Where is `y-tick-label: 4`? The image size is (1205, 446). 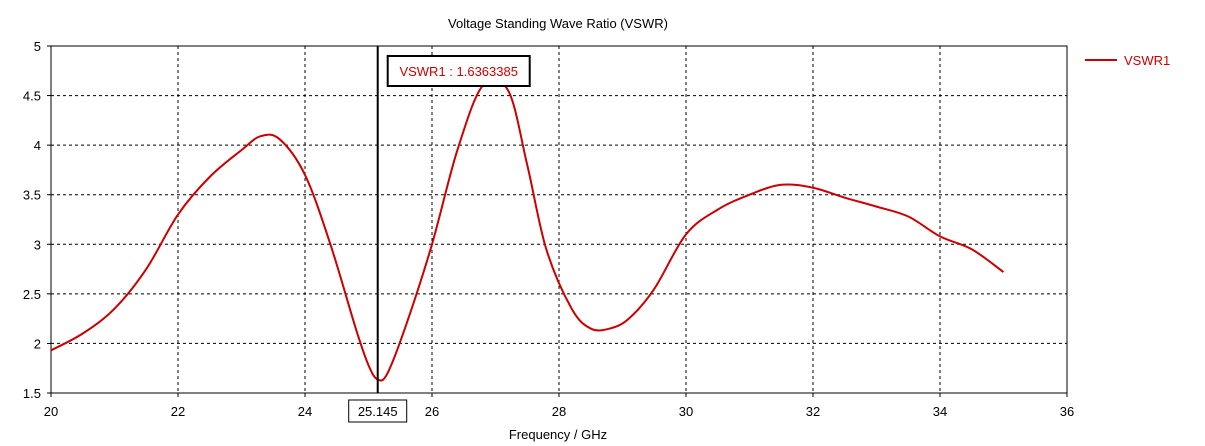 y-tick-label: 4 is located at coordinates (37, 145).